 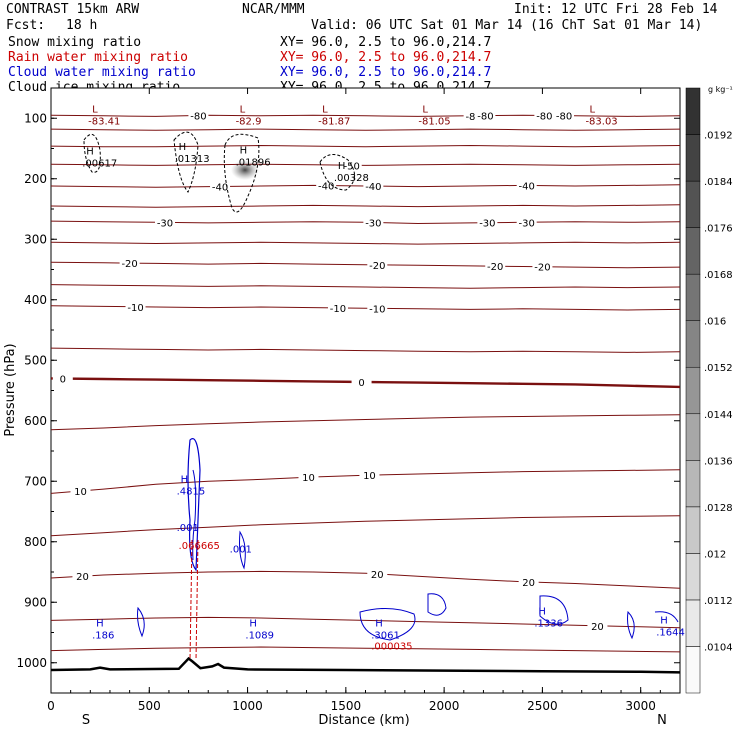 What do you see at coordinates (73, 9) in the screenshot?
I see `model-title: CONTRAST 15km ARW` at bounding box center [73, 9].